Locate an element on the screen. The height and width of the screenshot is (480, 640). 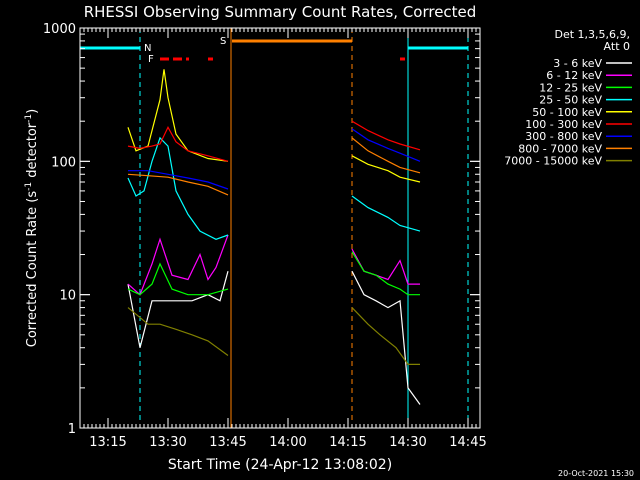
series-line-7-seg1 is located at coordinates (178, 184).